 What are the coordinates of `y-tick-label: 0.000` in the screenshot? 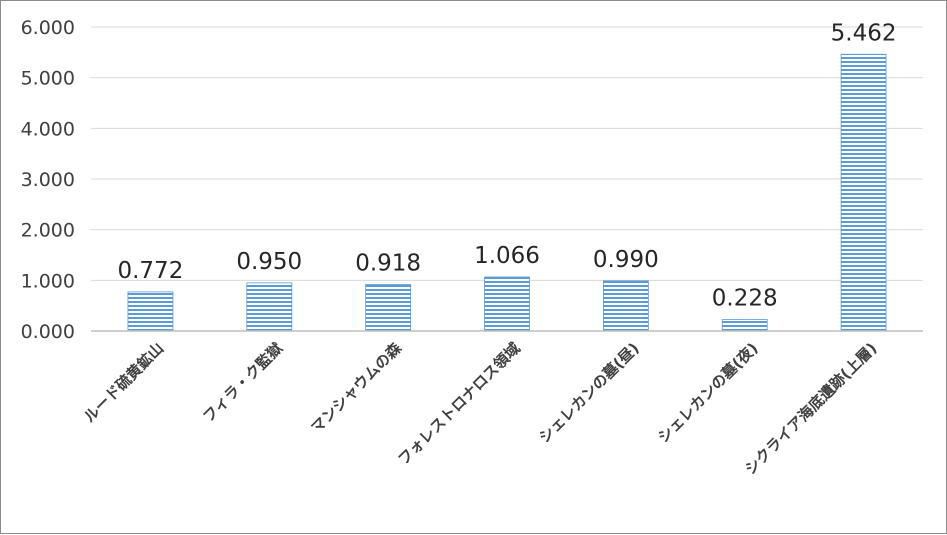 It's located at (48, 332).